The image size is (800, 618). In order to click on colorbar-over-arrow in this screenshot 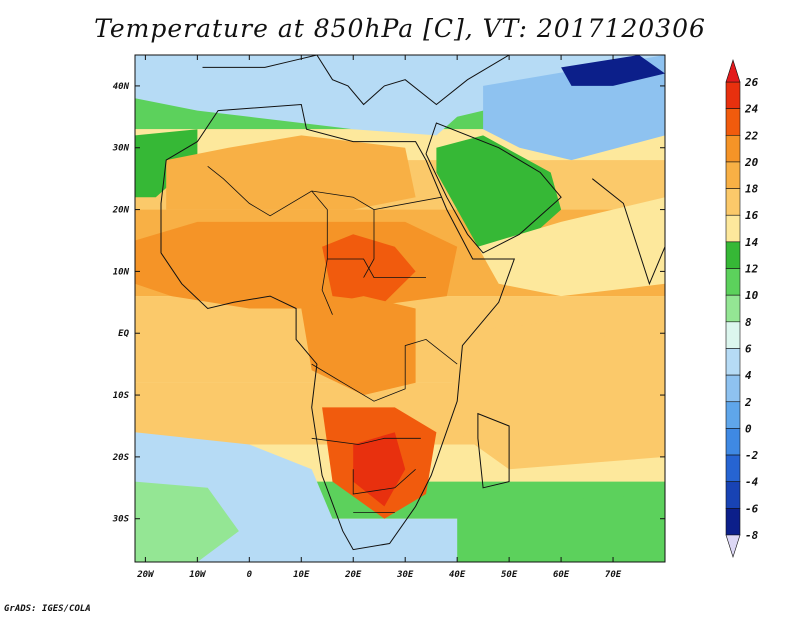, I will do `click(733, 71)`.